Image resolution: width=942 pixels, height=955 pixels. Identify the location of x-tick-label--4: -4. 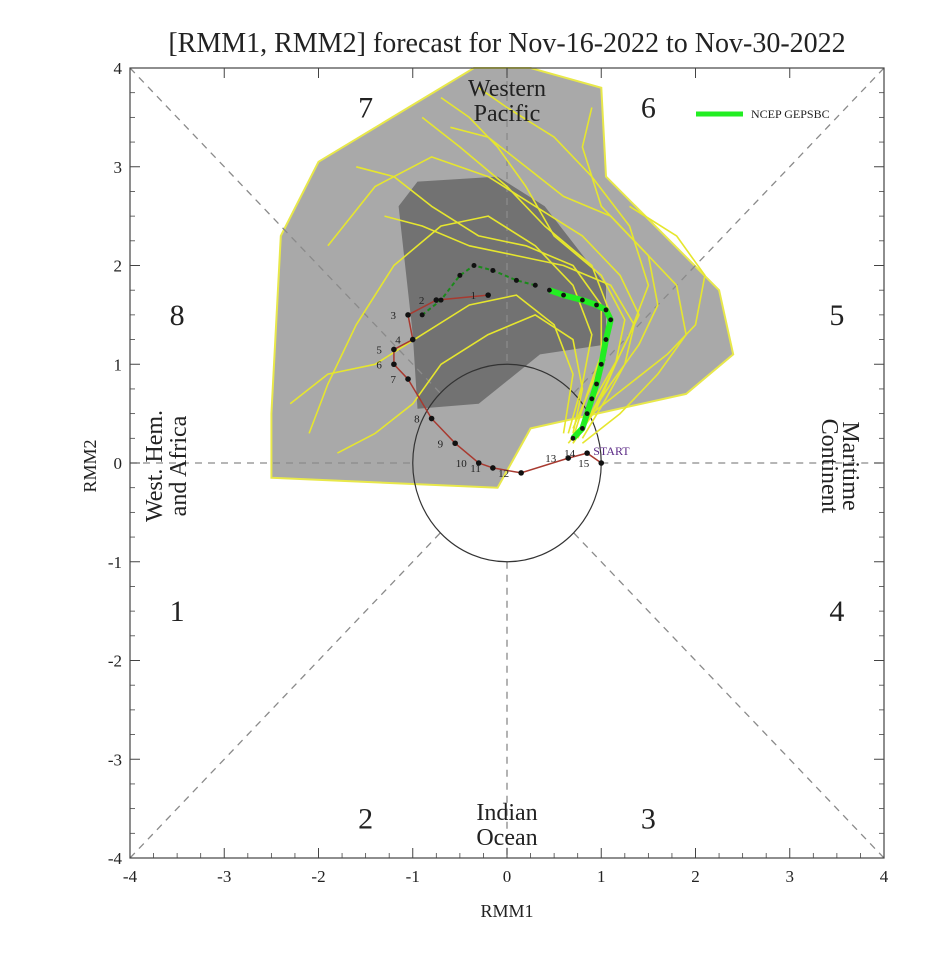
(130, 876).